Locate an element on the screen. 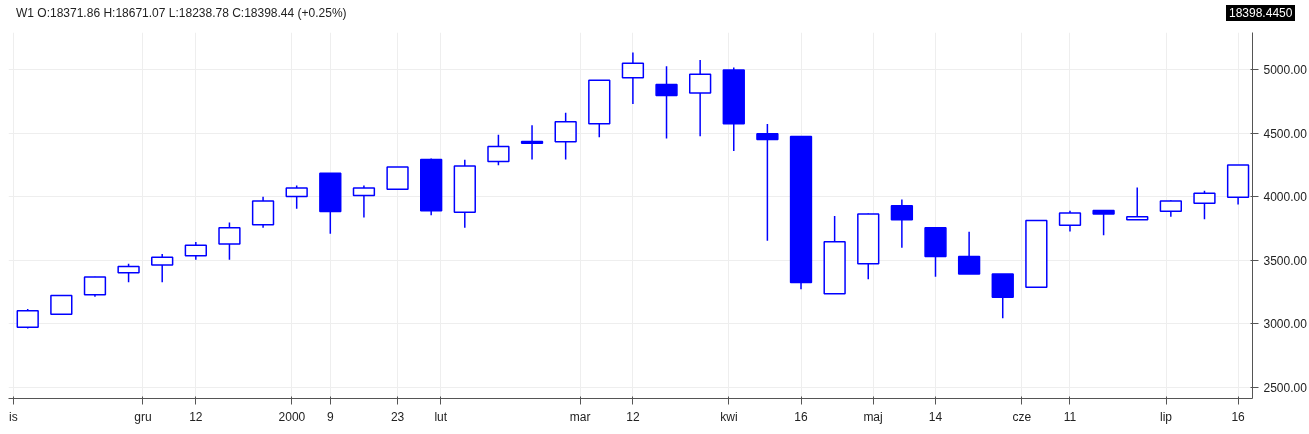 The width and height of the screenshot is (1309, 434). y-tick-label: 5000.00 is located at coordinates (1285, 69).